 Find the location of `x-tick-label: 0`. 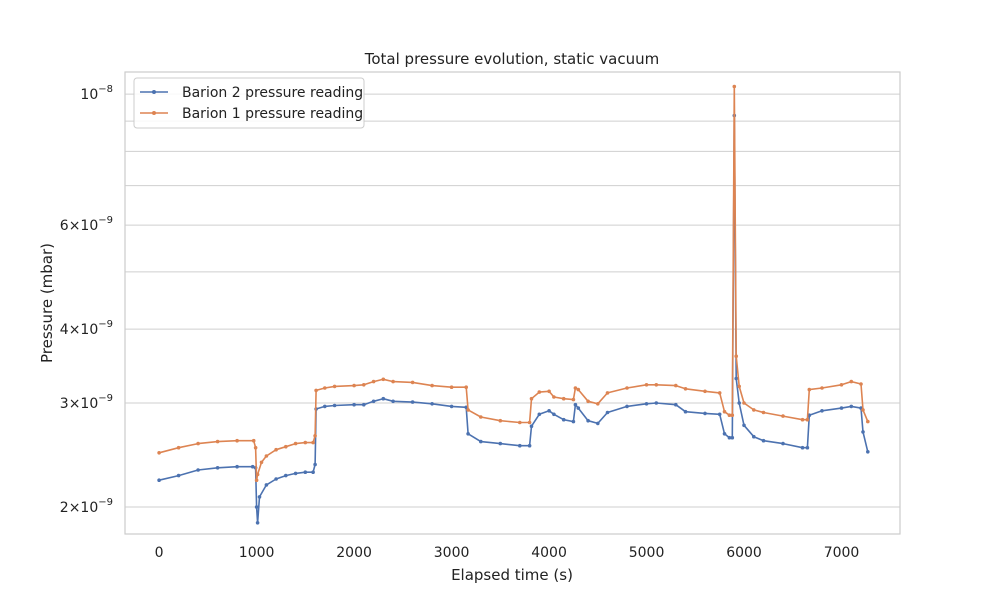

x-tick-label: 0 is located at coordinates (159, 553).